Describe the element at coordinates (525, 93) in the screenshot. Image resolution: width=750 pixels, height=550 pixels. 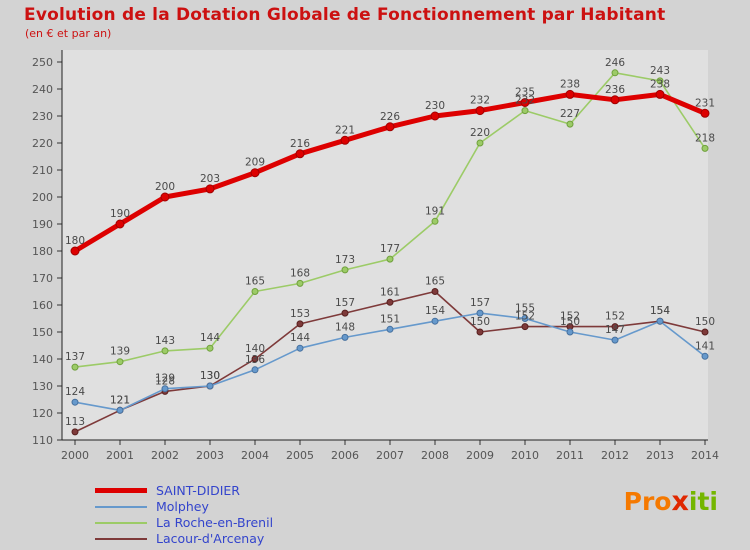
I see `data-point-label: 235` at that location.